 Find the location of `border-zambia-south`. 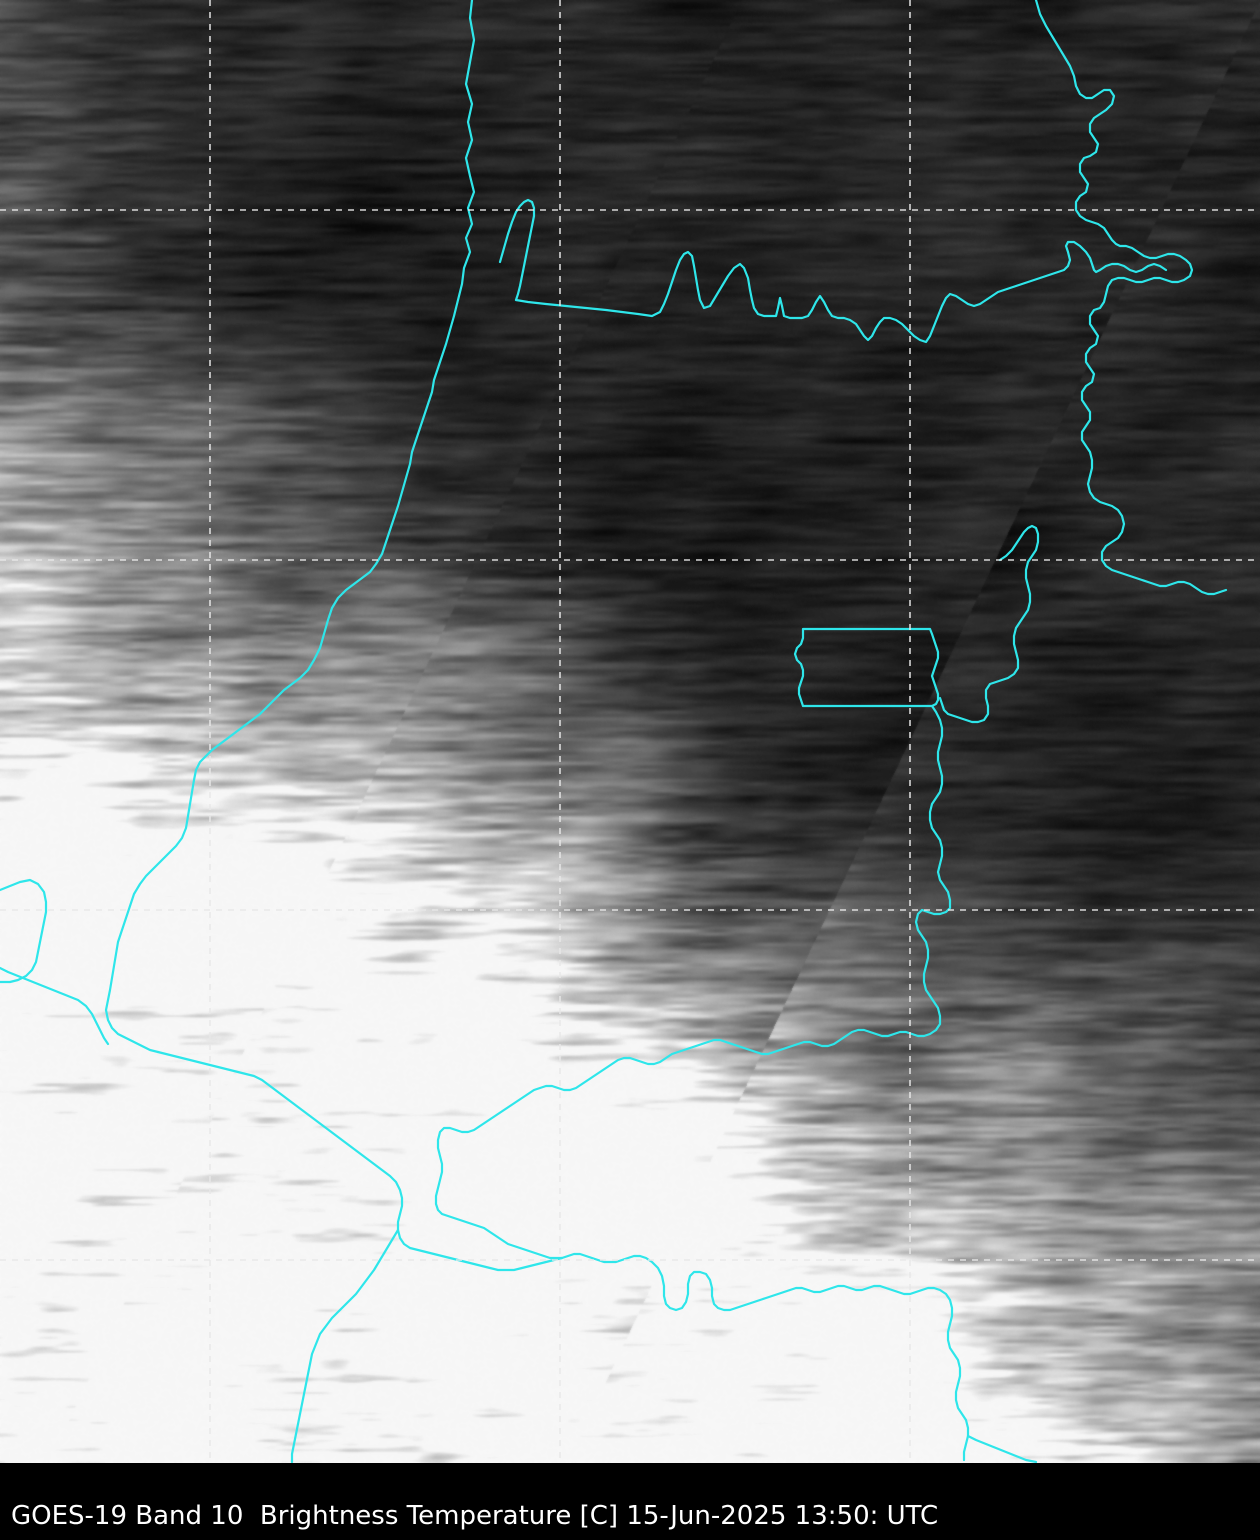

border-zambia-south is located at coordinates (360, 1161).